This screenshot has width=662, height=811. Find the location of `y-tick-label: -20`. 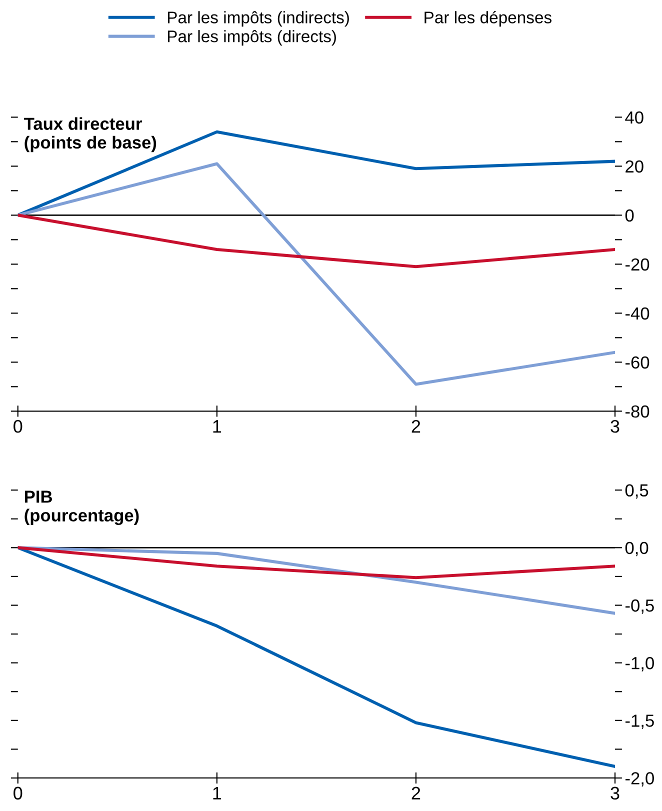

y-tick-label: -20 is located at coordinates (637, 264).